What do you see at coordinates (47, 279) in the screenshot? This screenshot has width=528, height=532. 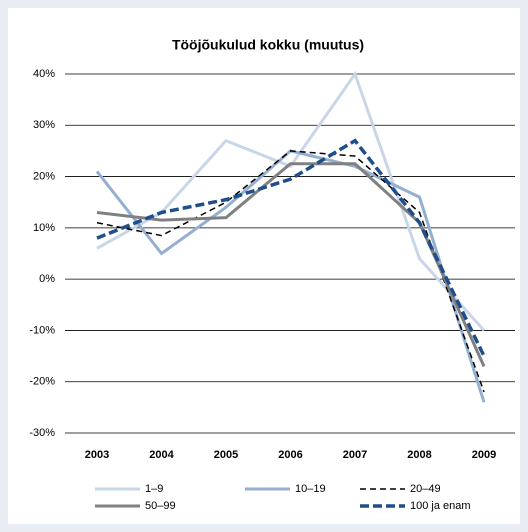 I see `y-tick-label: 0%` at bounding box center [47, 279].